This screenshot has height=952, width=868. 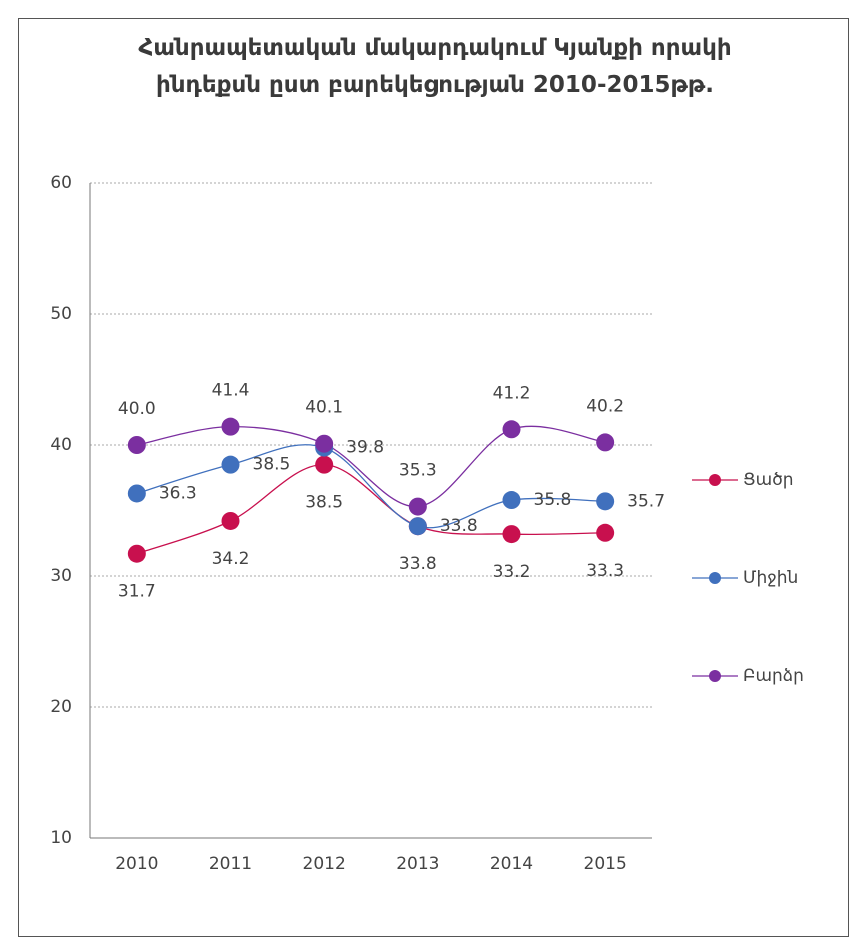 I want to click on x-tick-label: 2013, so click(x=417, y=864).